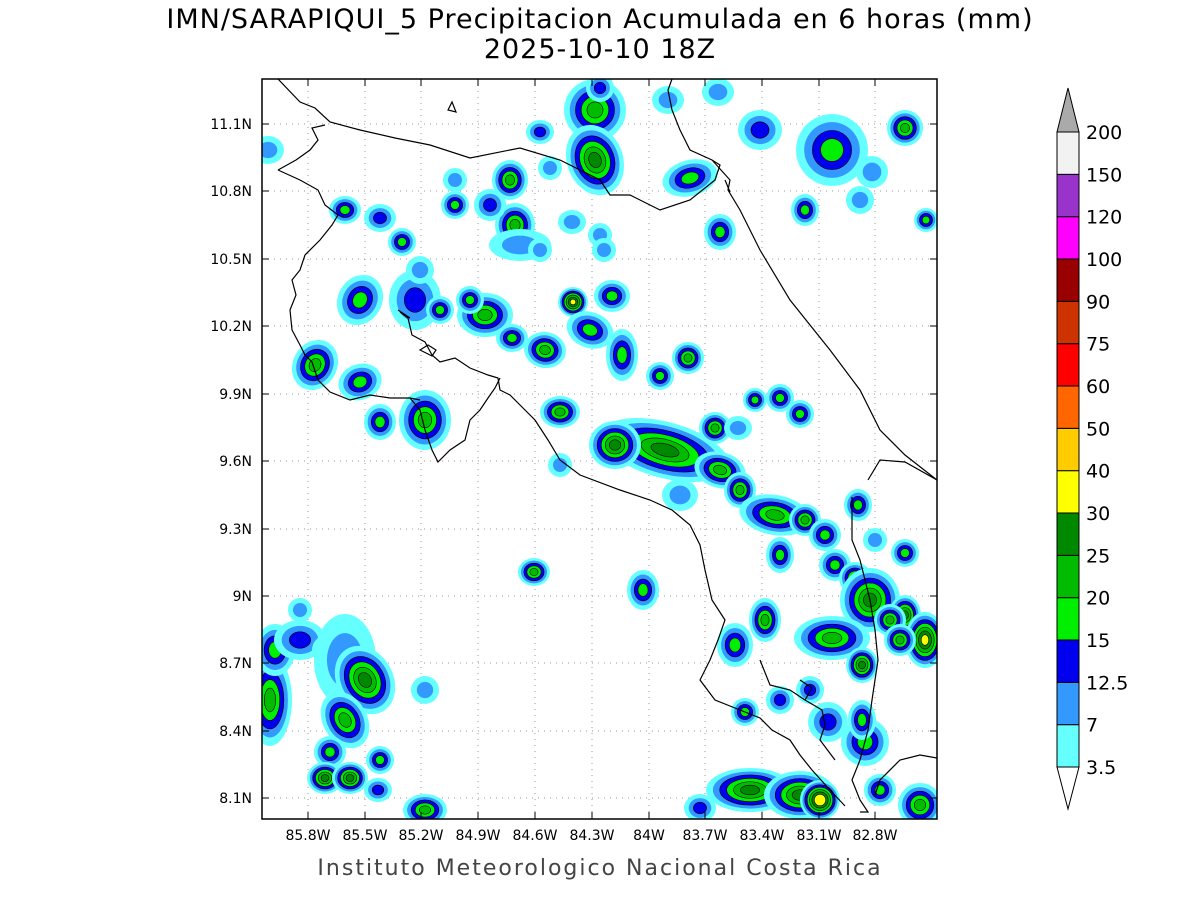  What do you see at coordinates (818, 836) in the screenshot?
I see `lon-tick-label: 83.1W` at bounding box center [818, 836].